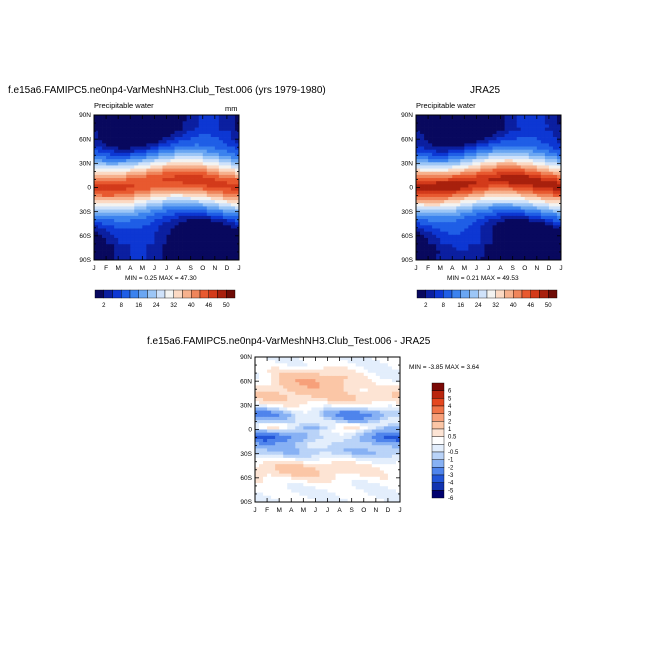 The image size is (654, 654). I want to click on right-colorbar-label: 2, so click(426, 306).